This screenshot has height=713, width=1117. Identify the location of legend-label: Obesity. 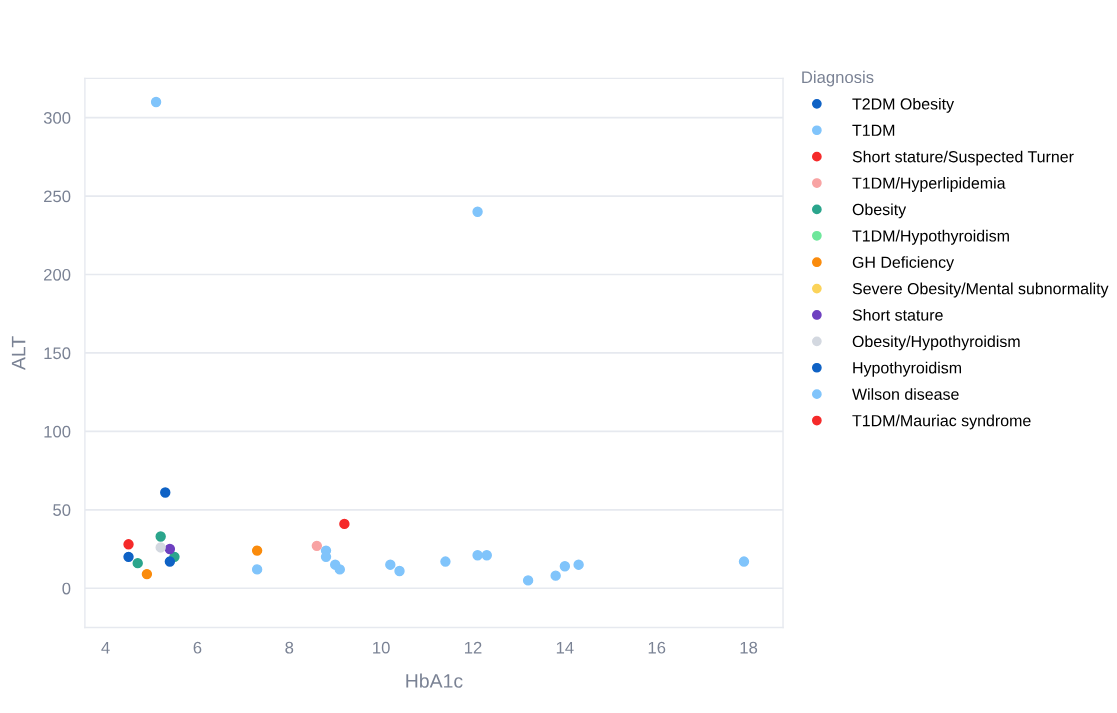
(879, 211).